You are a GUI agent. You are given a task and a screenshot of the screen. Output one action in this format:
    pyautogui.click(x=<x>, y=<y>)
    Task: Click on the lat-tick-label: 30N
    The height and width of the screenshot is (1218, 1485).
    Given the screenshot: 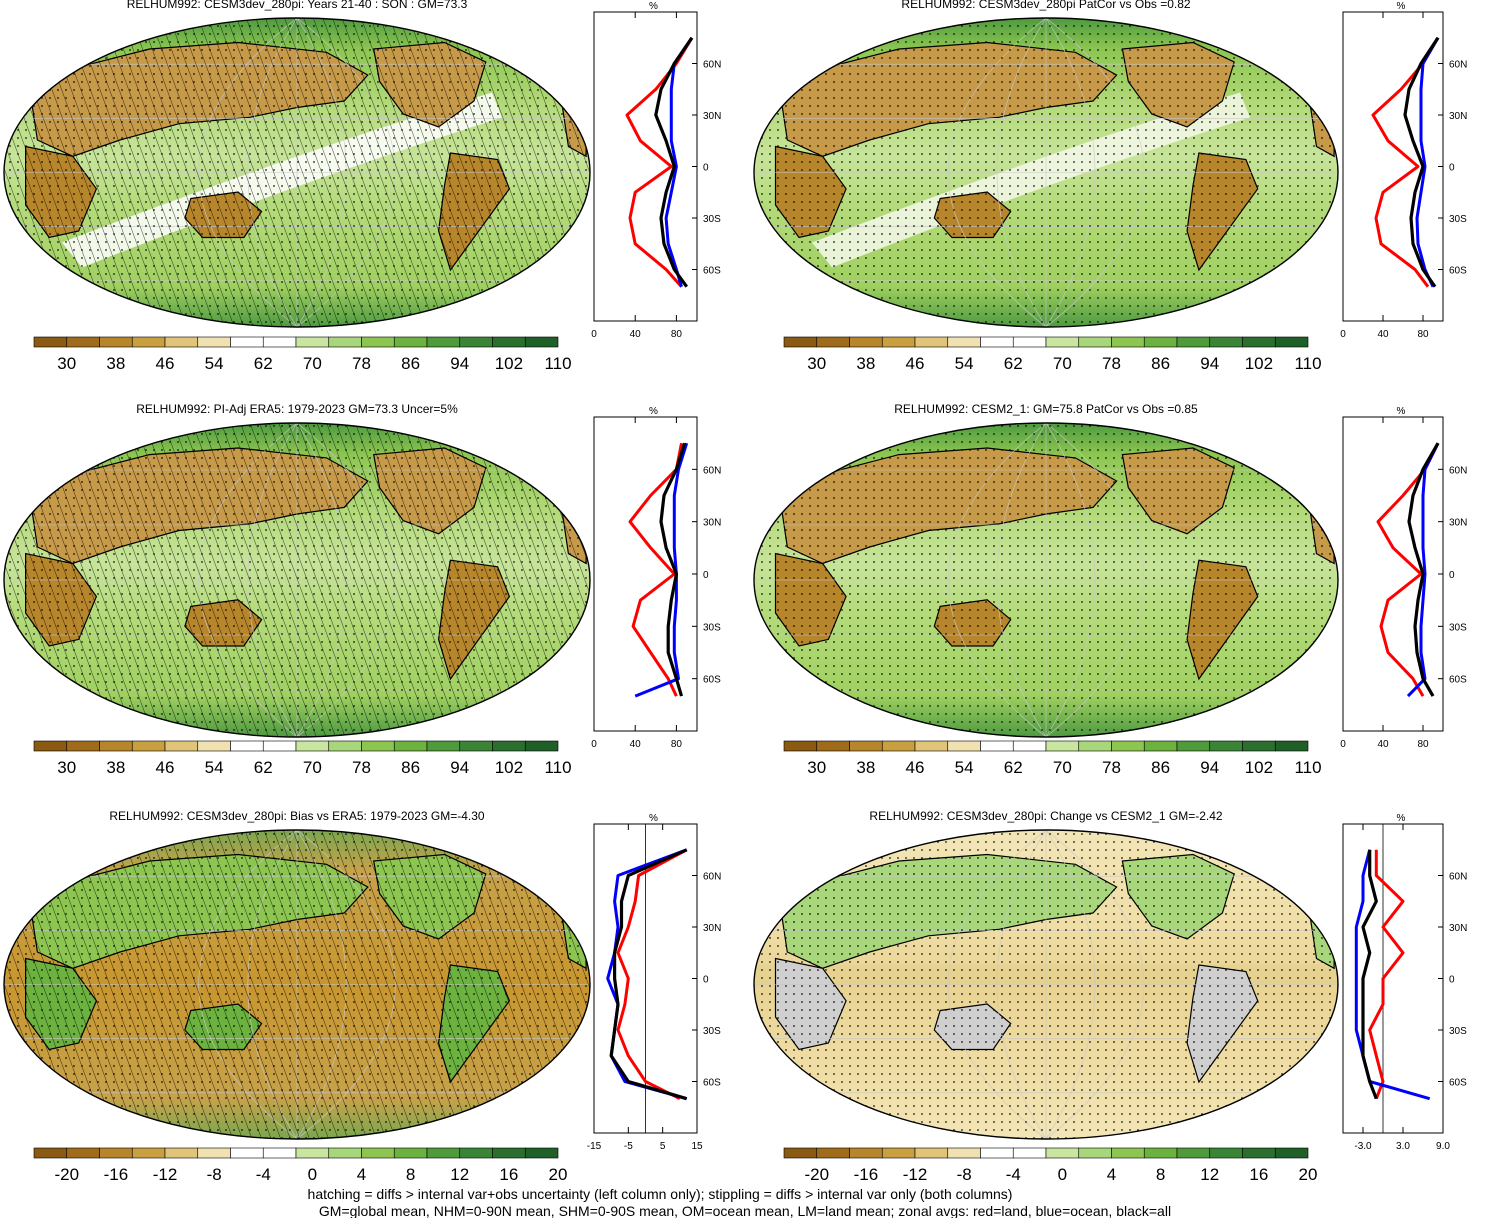 What is the action you would take?
    pyautogui.click(x=712, y=116)
    